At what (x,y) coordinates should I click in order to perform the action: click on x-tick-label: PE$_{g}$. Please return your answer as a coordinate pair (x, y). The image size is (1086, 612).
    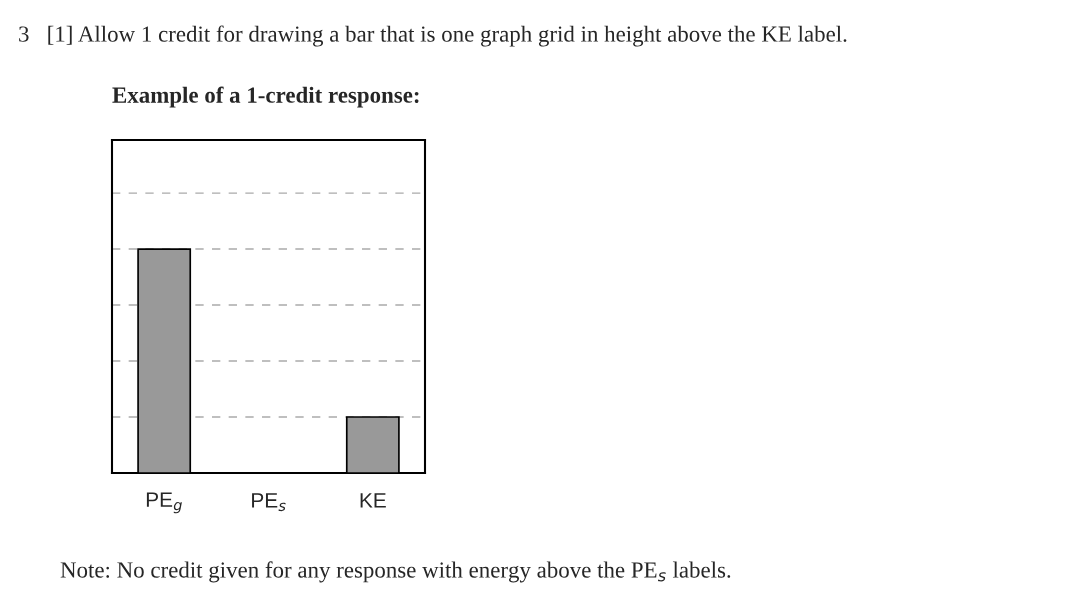
    Looking at the image, I should click on (164, 503).